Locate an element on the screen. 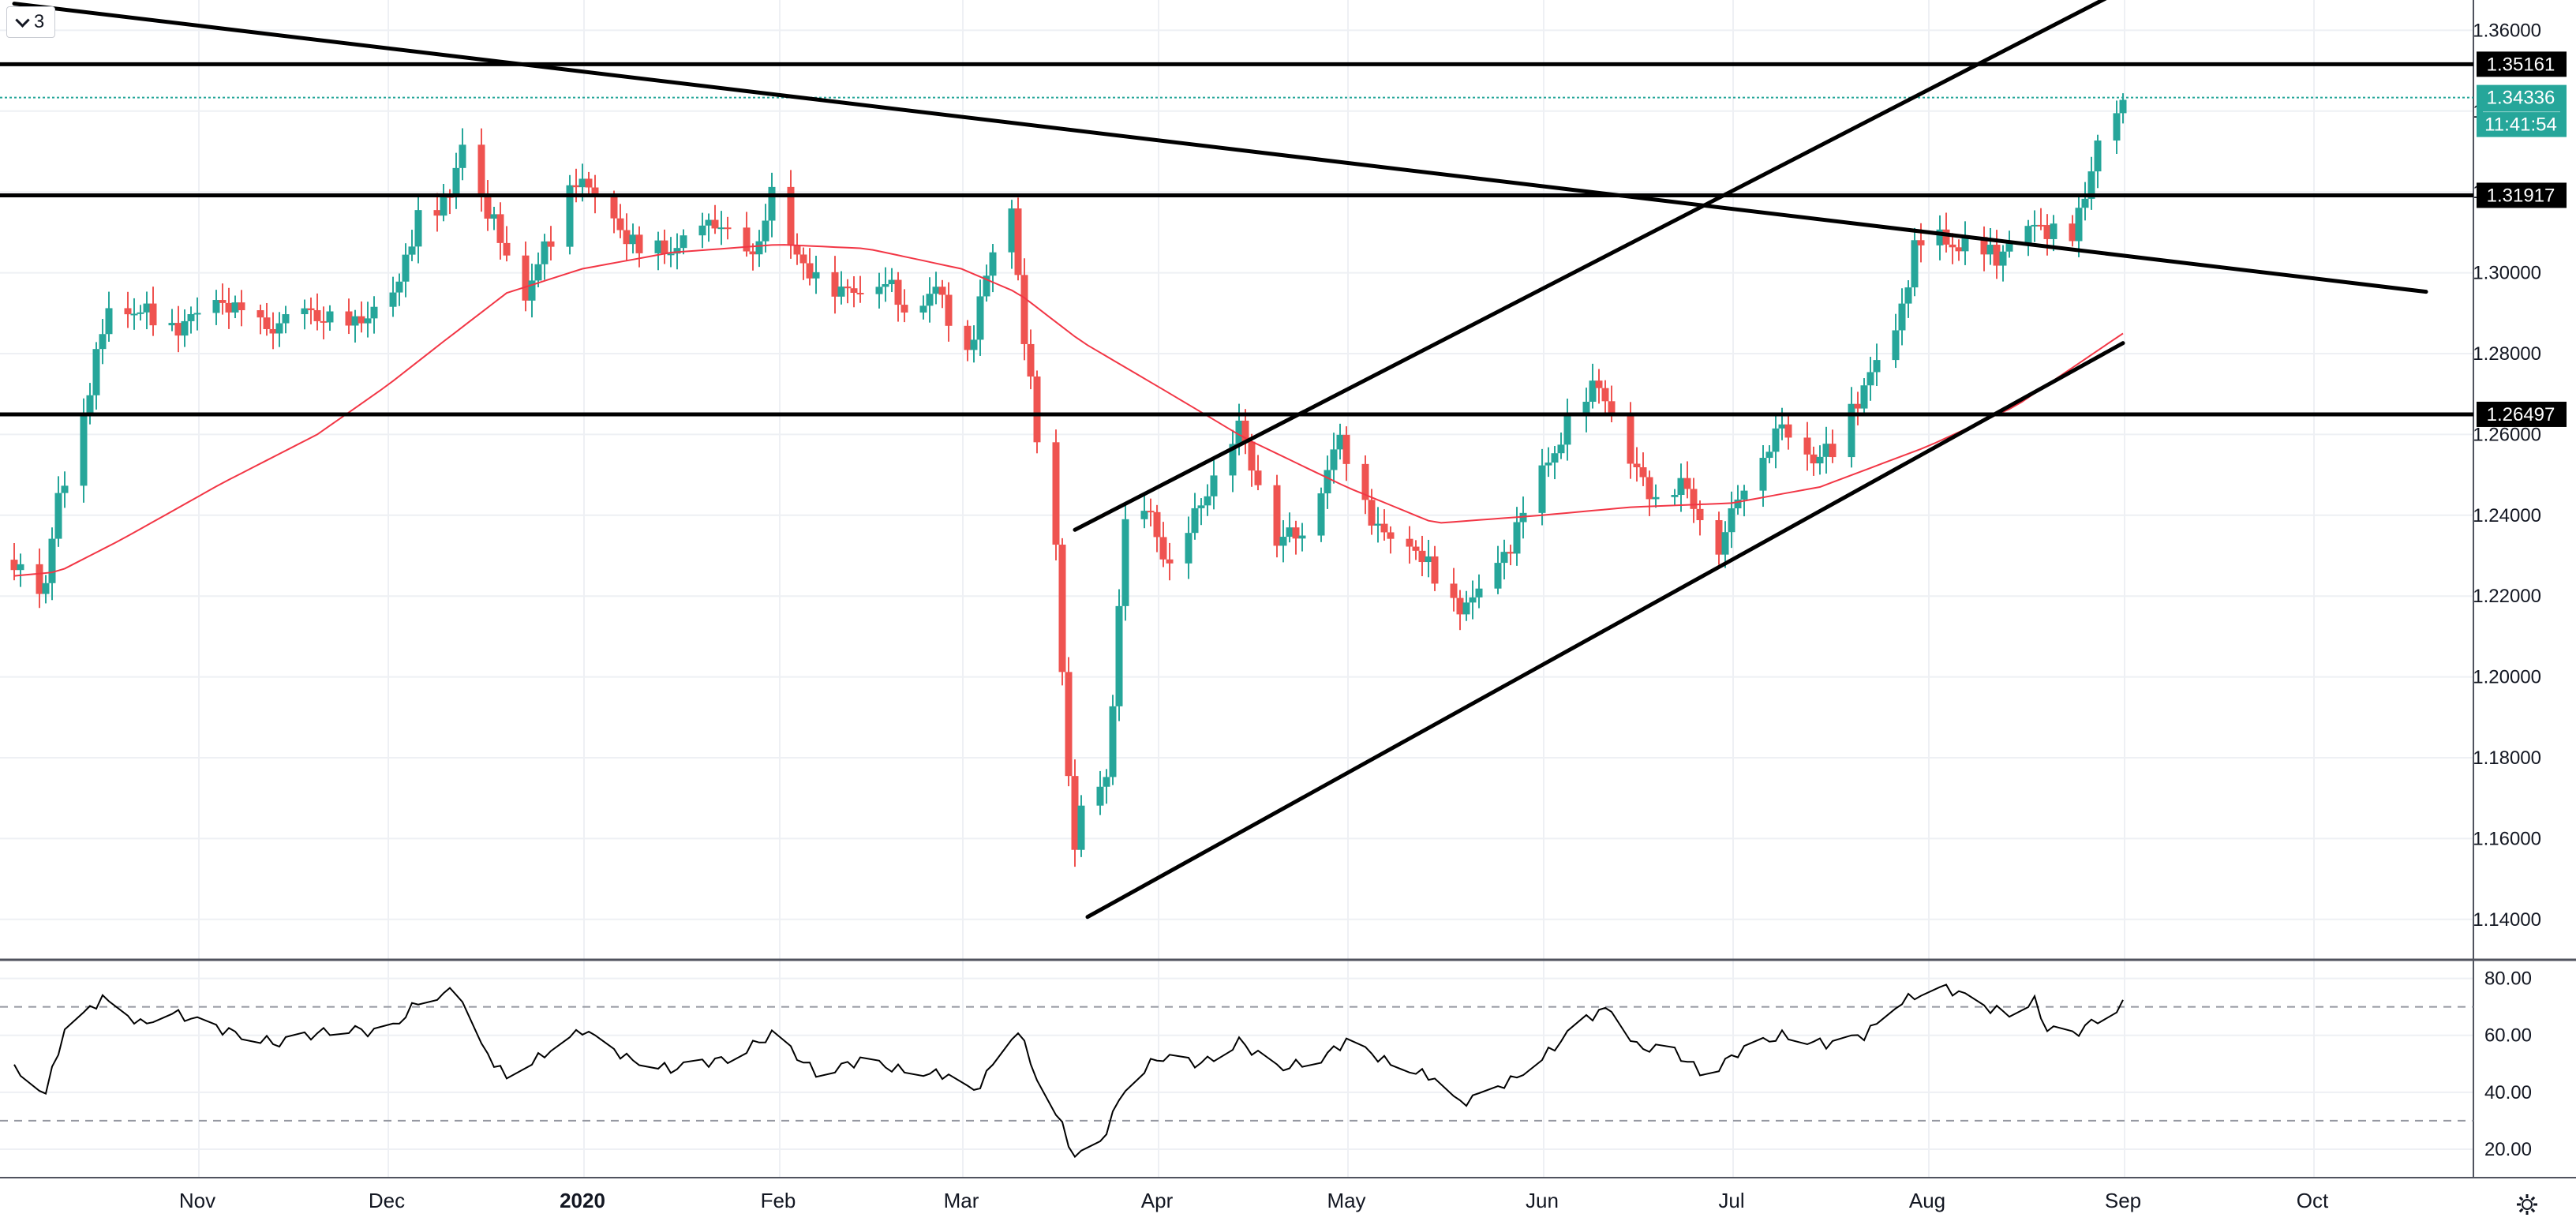 Image resolution: width=2576 pixels, height=1225 pixels. level-price-tag-text: 1.26497 is located at coordinates (2521, 415).